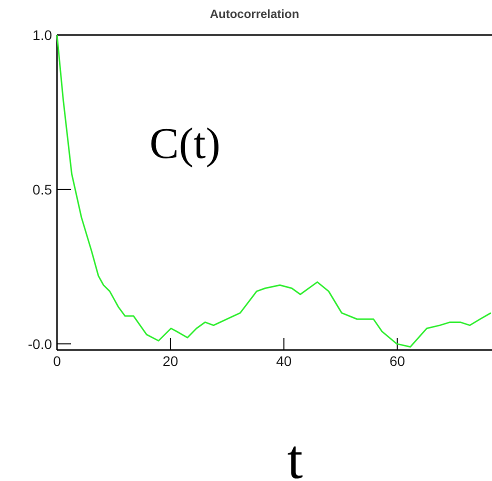 This screenshot has width=492, height=481. What do you see at coordinates (57, 361) in the screenshot?
I see `x-tick-label: 0` at bounding box center [57, 361].